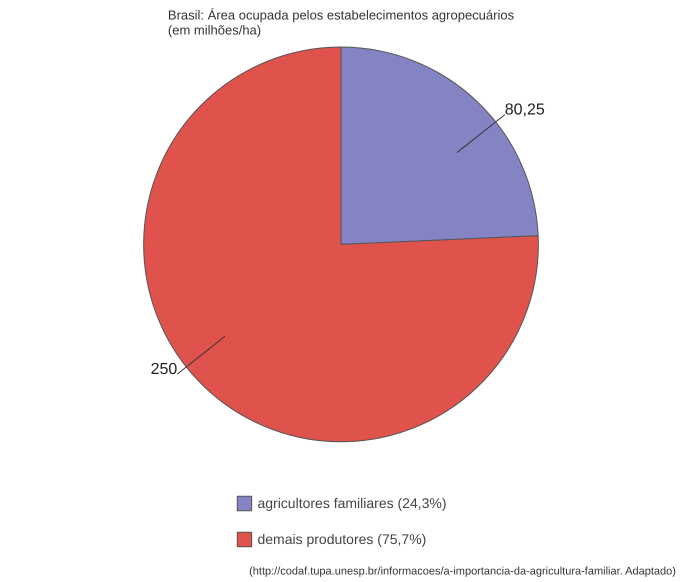 The image size is (681, 582). I want to click on data-label: 80,25, so click(524, 110).